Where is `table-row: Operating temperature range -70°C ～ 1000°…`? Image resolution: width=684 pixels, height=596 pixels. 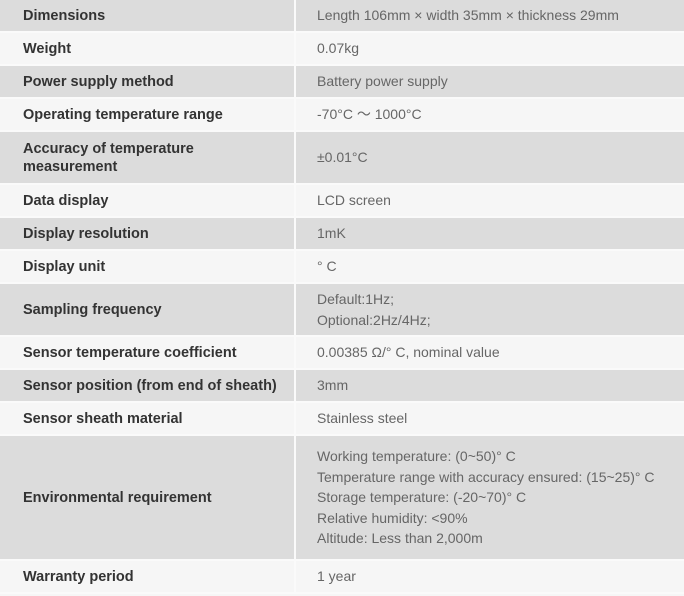 table-row: Operating temperature range -70°C ～ 1000°… is located at coordinates (342, 115).